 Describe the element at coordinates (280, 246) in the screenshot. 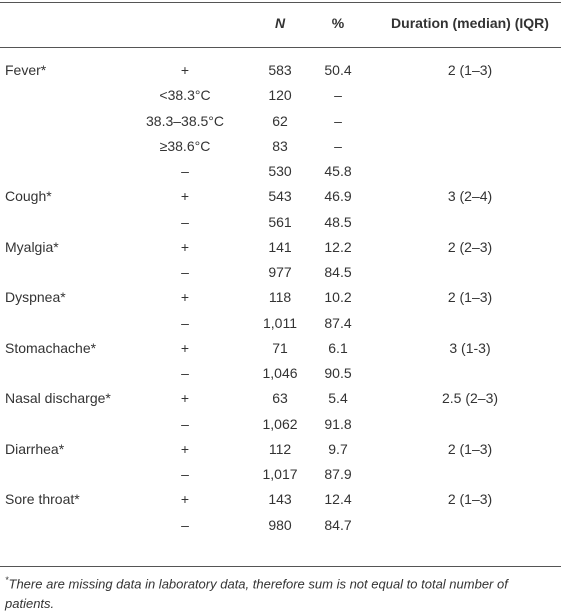

I see `cell-n: 141` at that location.